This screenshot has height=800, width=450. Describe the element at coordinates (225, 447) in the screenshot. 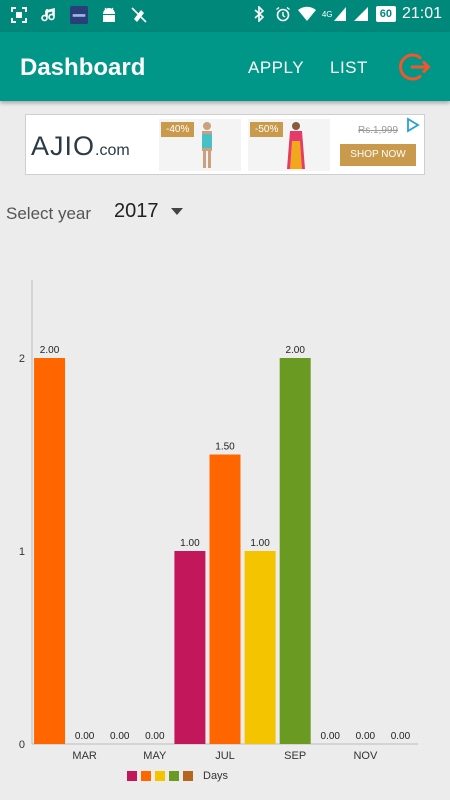

I see `bar-value-label: 1.50` at that location.